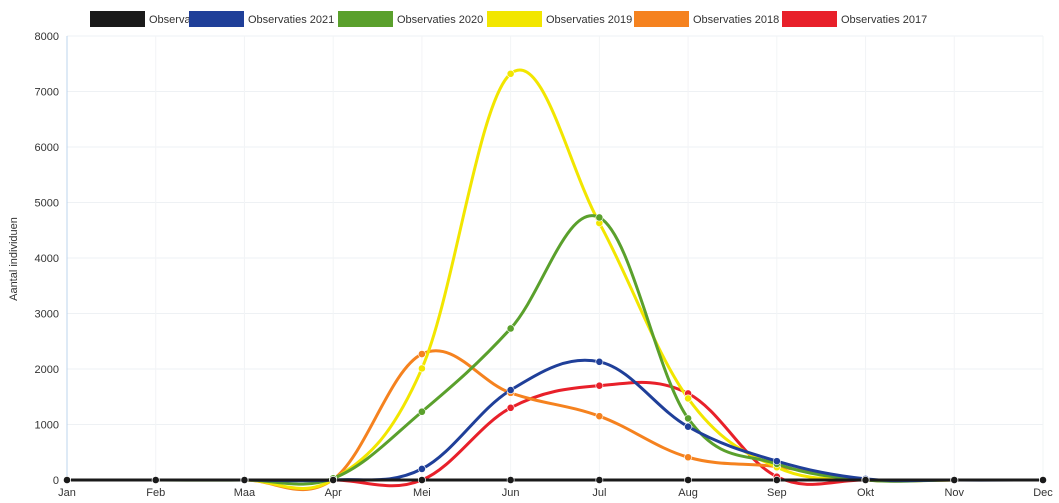 This screenshot has width=1059, height=503. I want to click on x-tick-label: Feb, so click(155, 493).